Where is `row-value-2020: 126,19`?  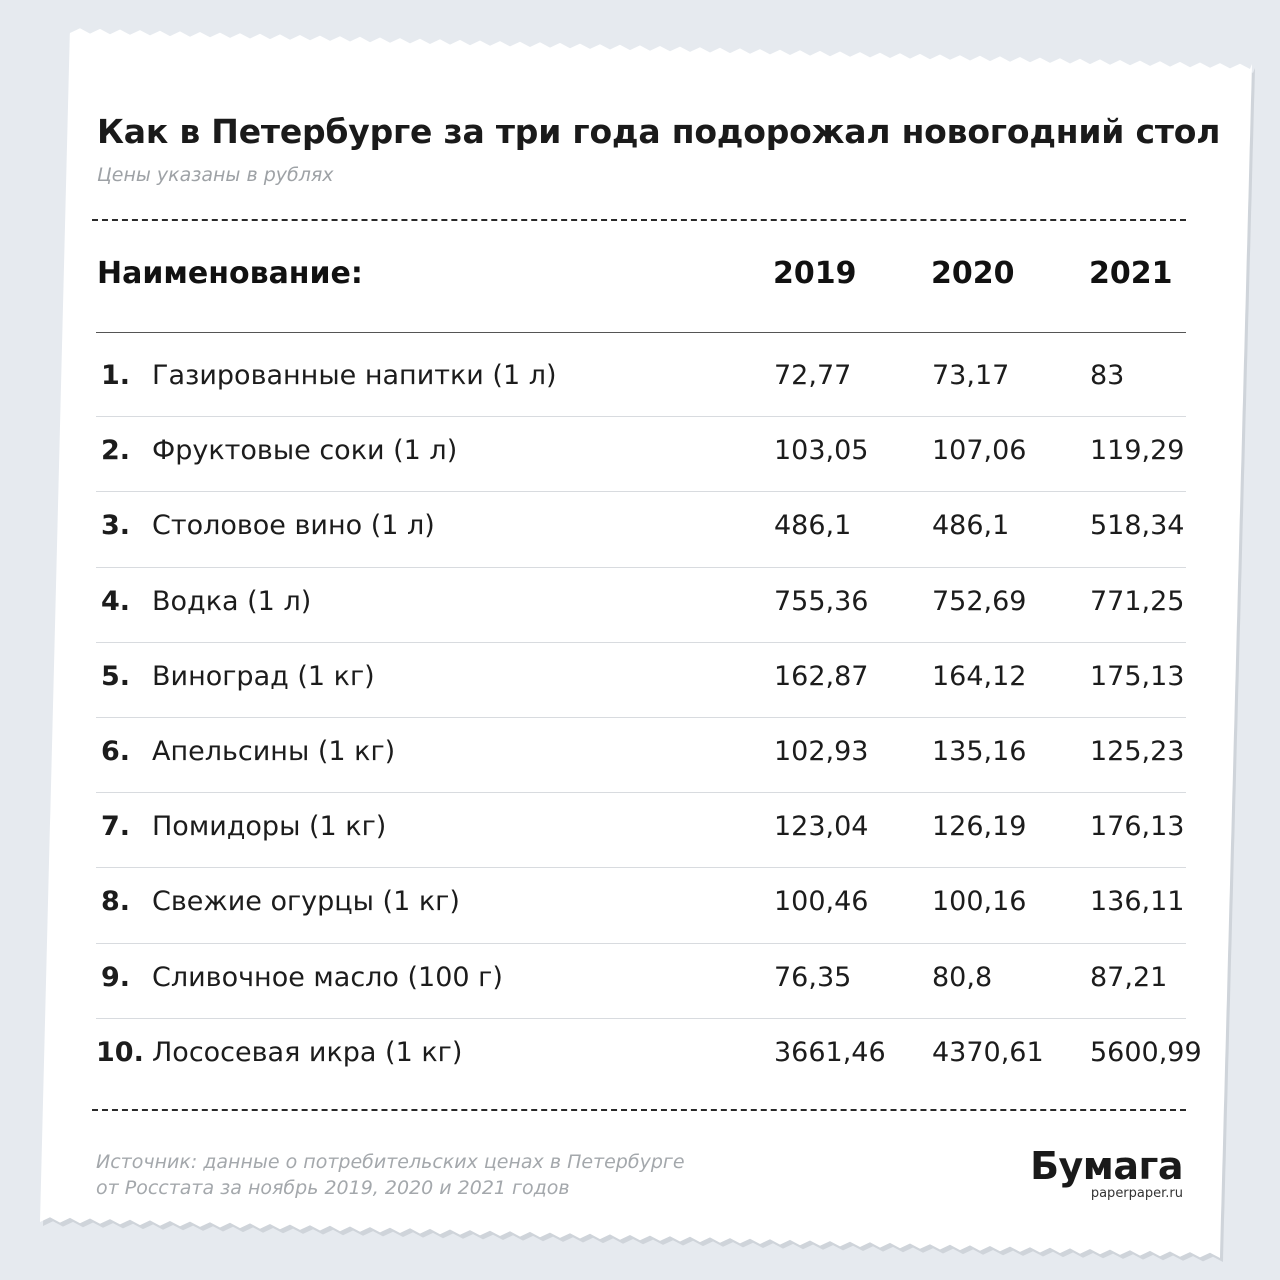 row-value-2020: 126,19 is located at coordinates (979, 827).